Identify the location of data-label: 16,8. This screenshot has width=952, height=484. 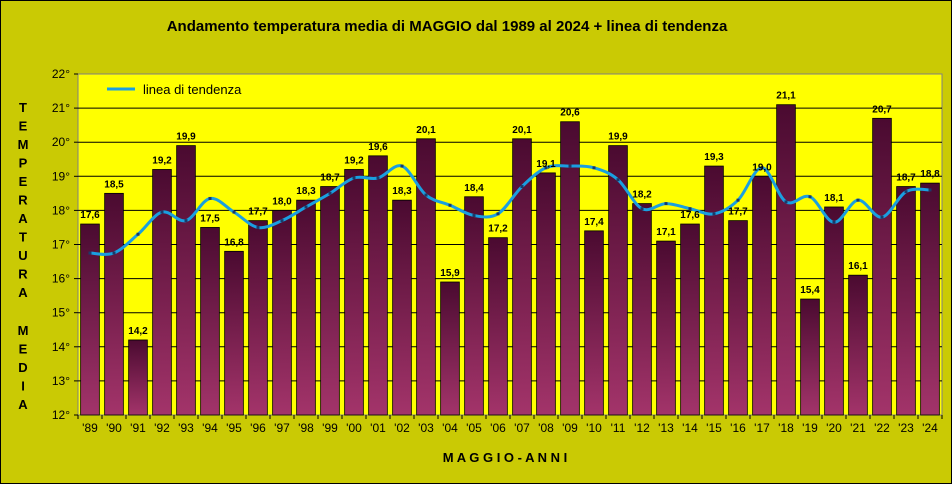
(234, 242).